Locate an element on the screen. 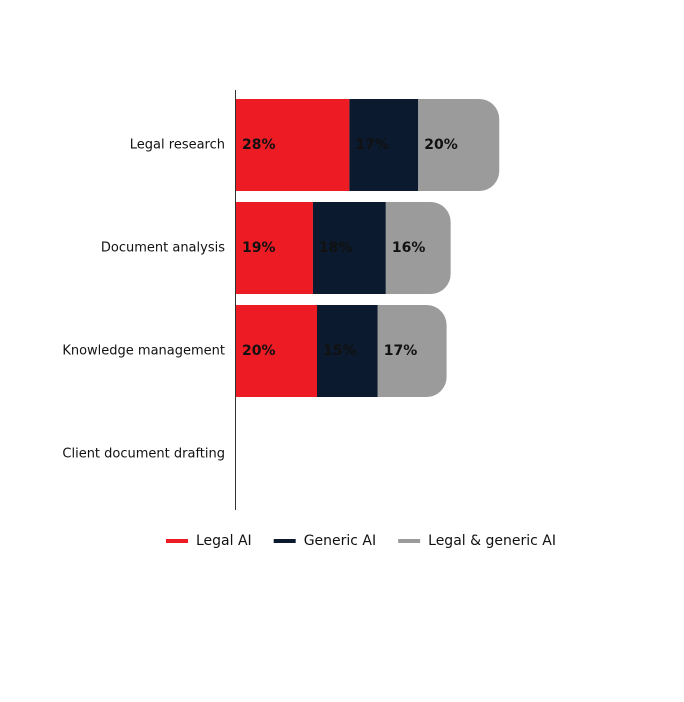  value-label: 28% is located at coordinates (259, 145).